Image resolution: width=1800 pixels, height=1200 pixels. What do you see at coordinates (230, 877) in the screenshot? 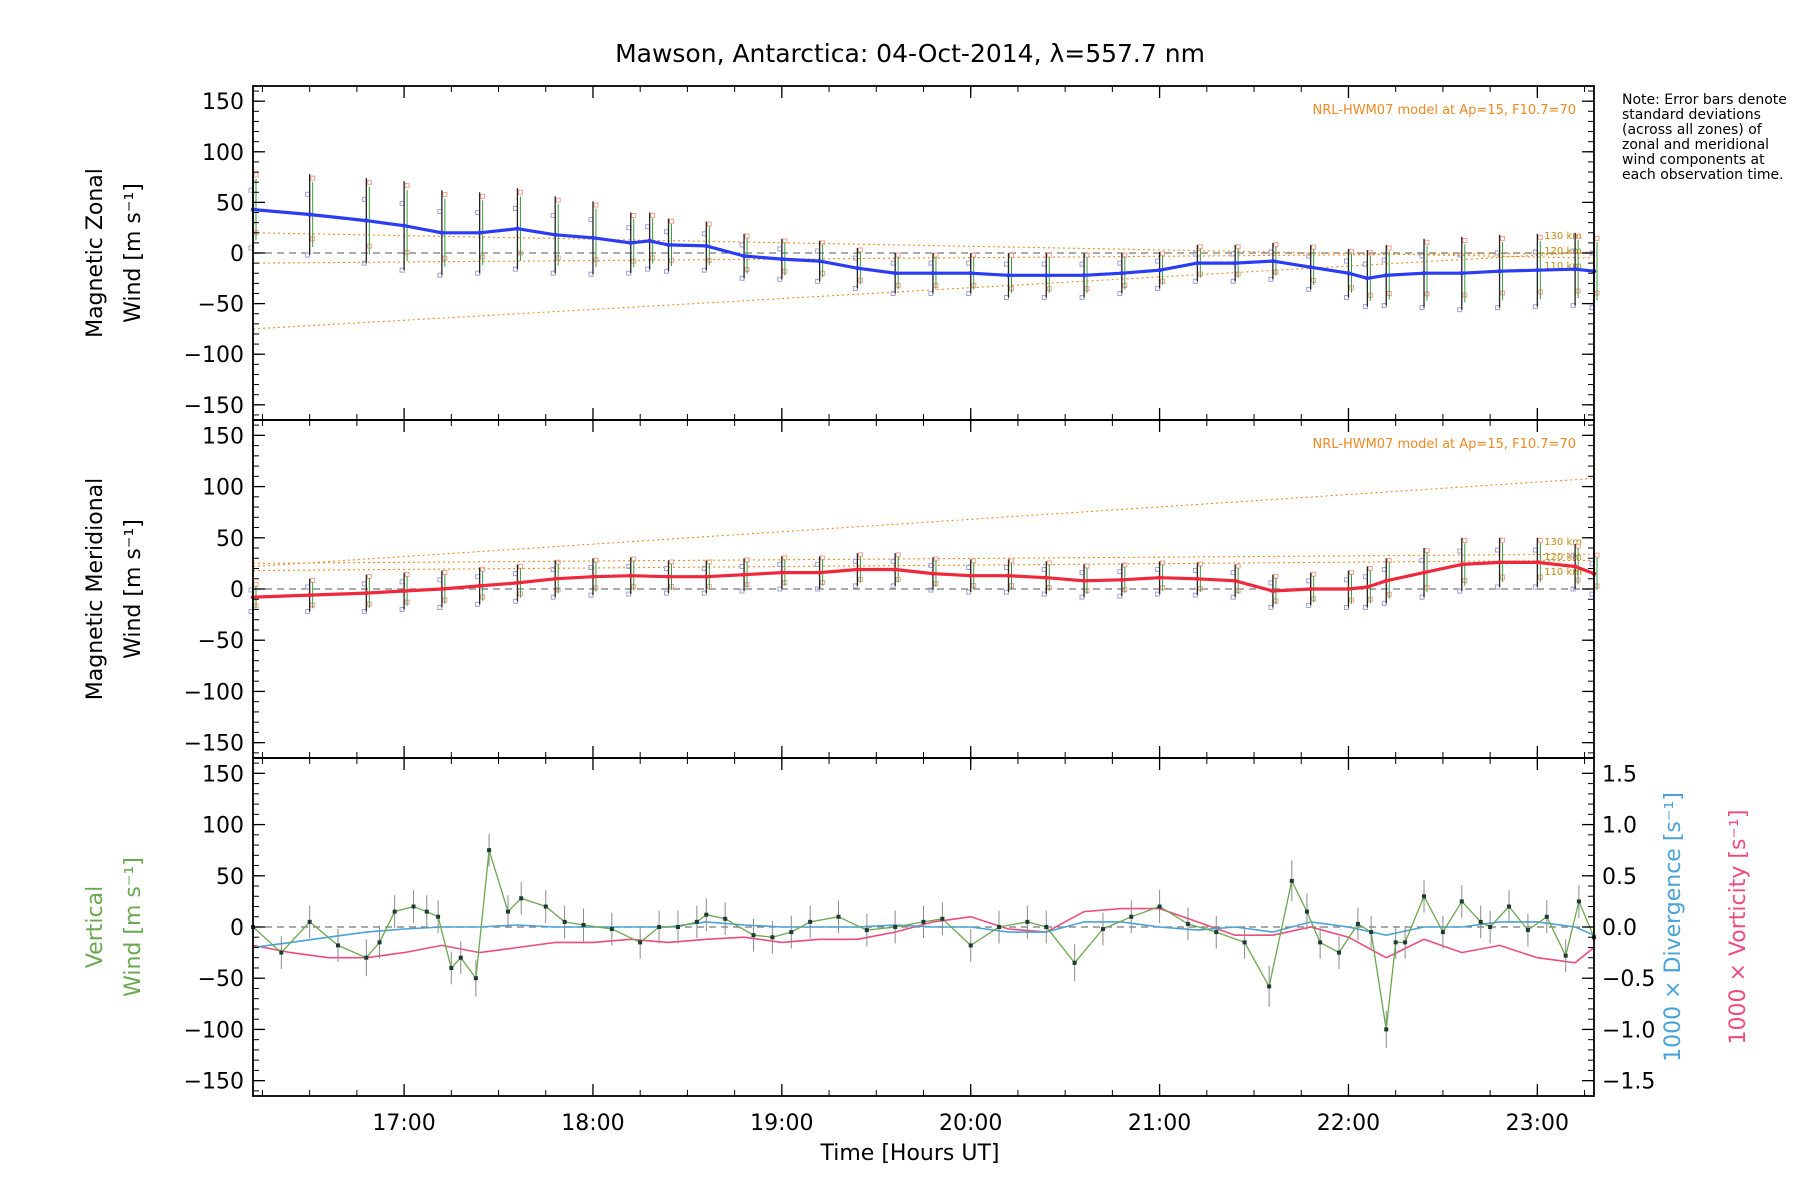
I see `y-tick-label: 50` at bounding box center [230, 877].